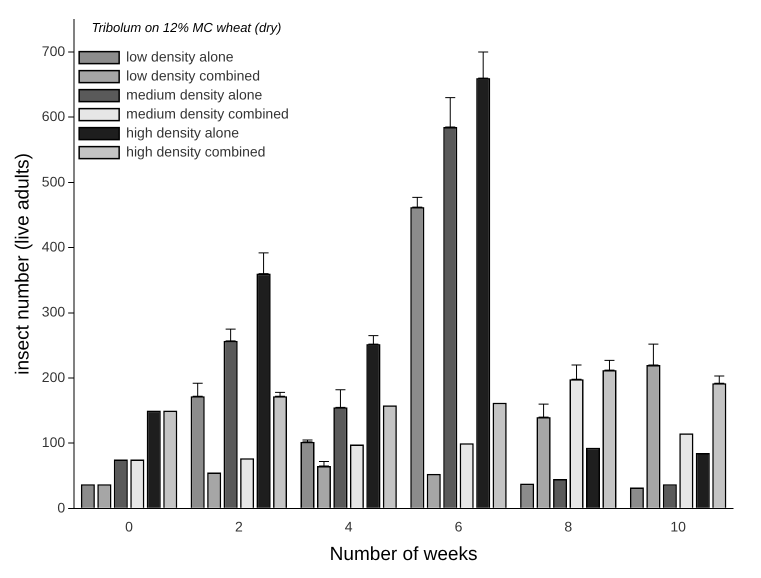 This screenshot has height=578, width=761. I want to click on x-tick-label: 2, so click(238, 526).